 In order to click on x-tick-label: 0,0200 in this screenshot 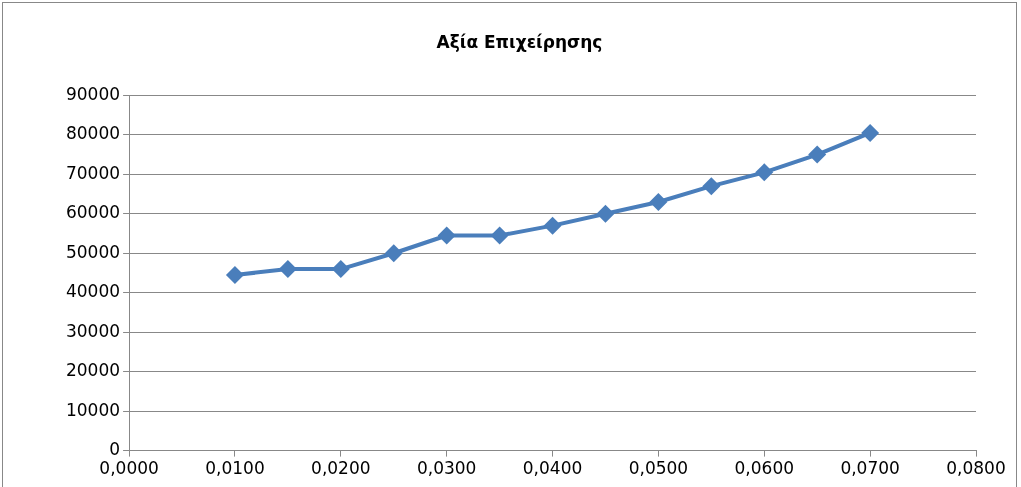, I will do `click(341, 468)`.